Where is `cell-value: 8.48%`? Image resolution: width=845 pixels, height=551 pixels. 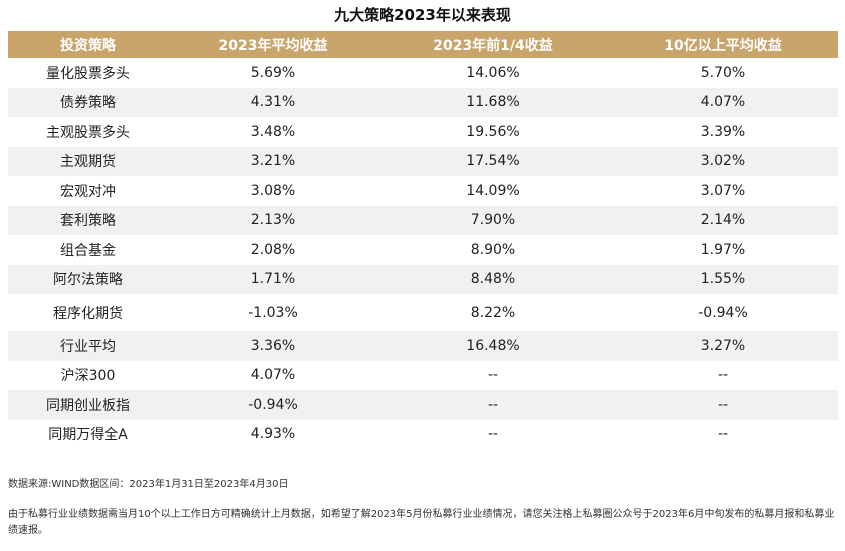
cell-value: 8.48% is located at coordinates (493, 279).